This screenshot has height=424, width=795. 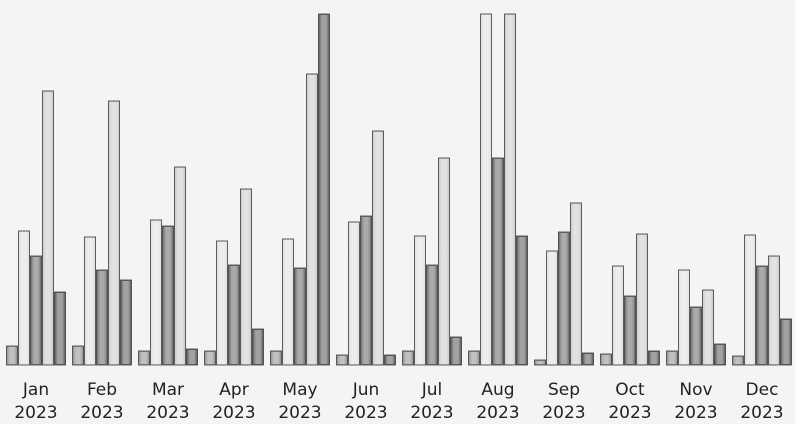 I want to click on x-tick-label-month: Dec, so click(x=762, y=390).